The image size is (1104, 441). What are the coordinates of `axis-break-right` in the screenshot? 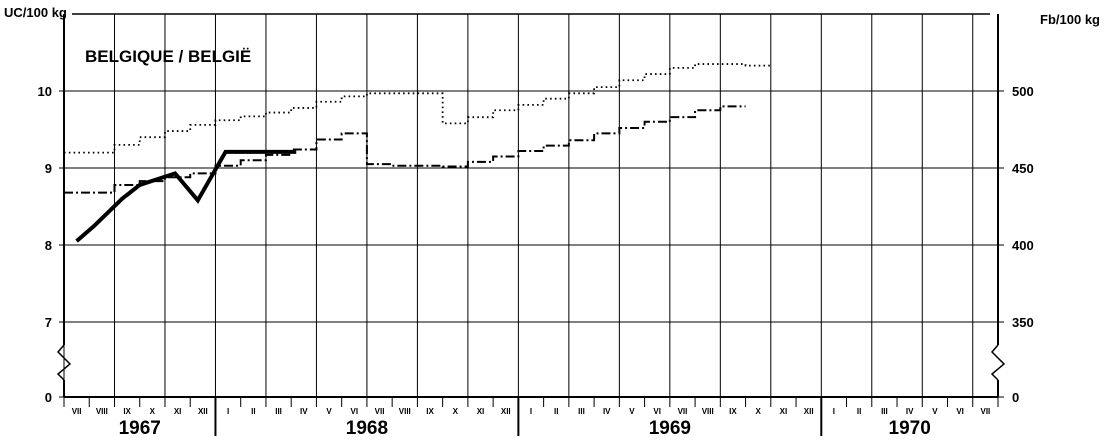 It's located at (998, 362).